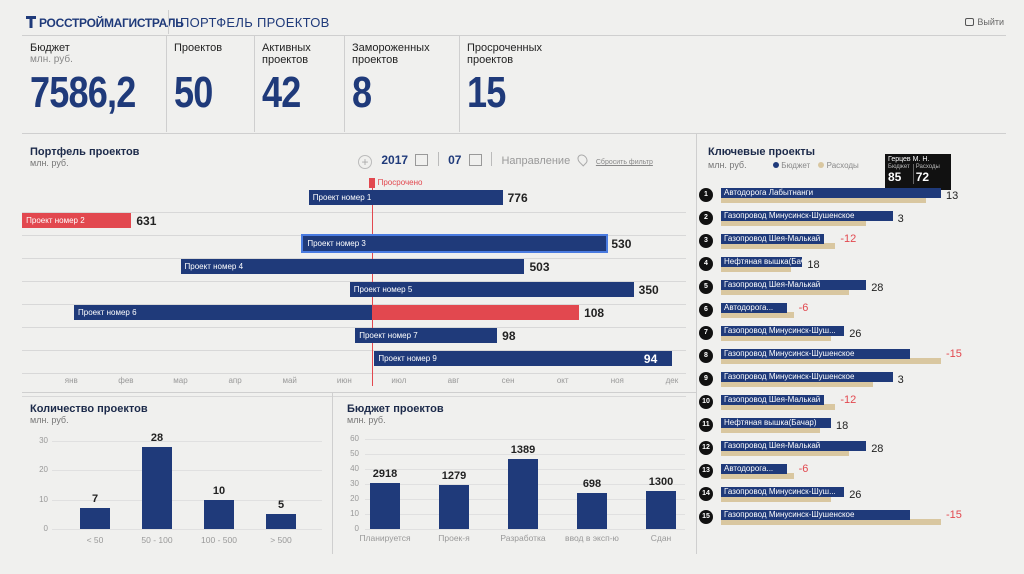  Describe the element at coordinates (527, 84) in the screenshot. I see `kpi-card: Просроченных проектов 15` at that location.